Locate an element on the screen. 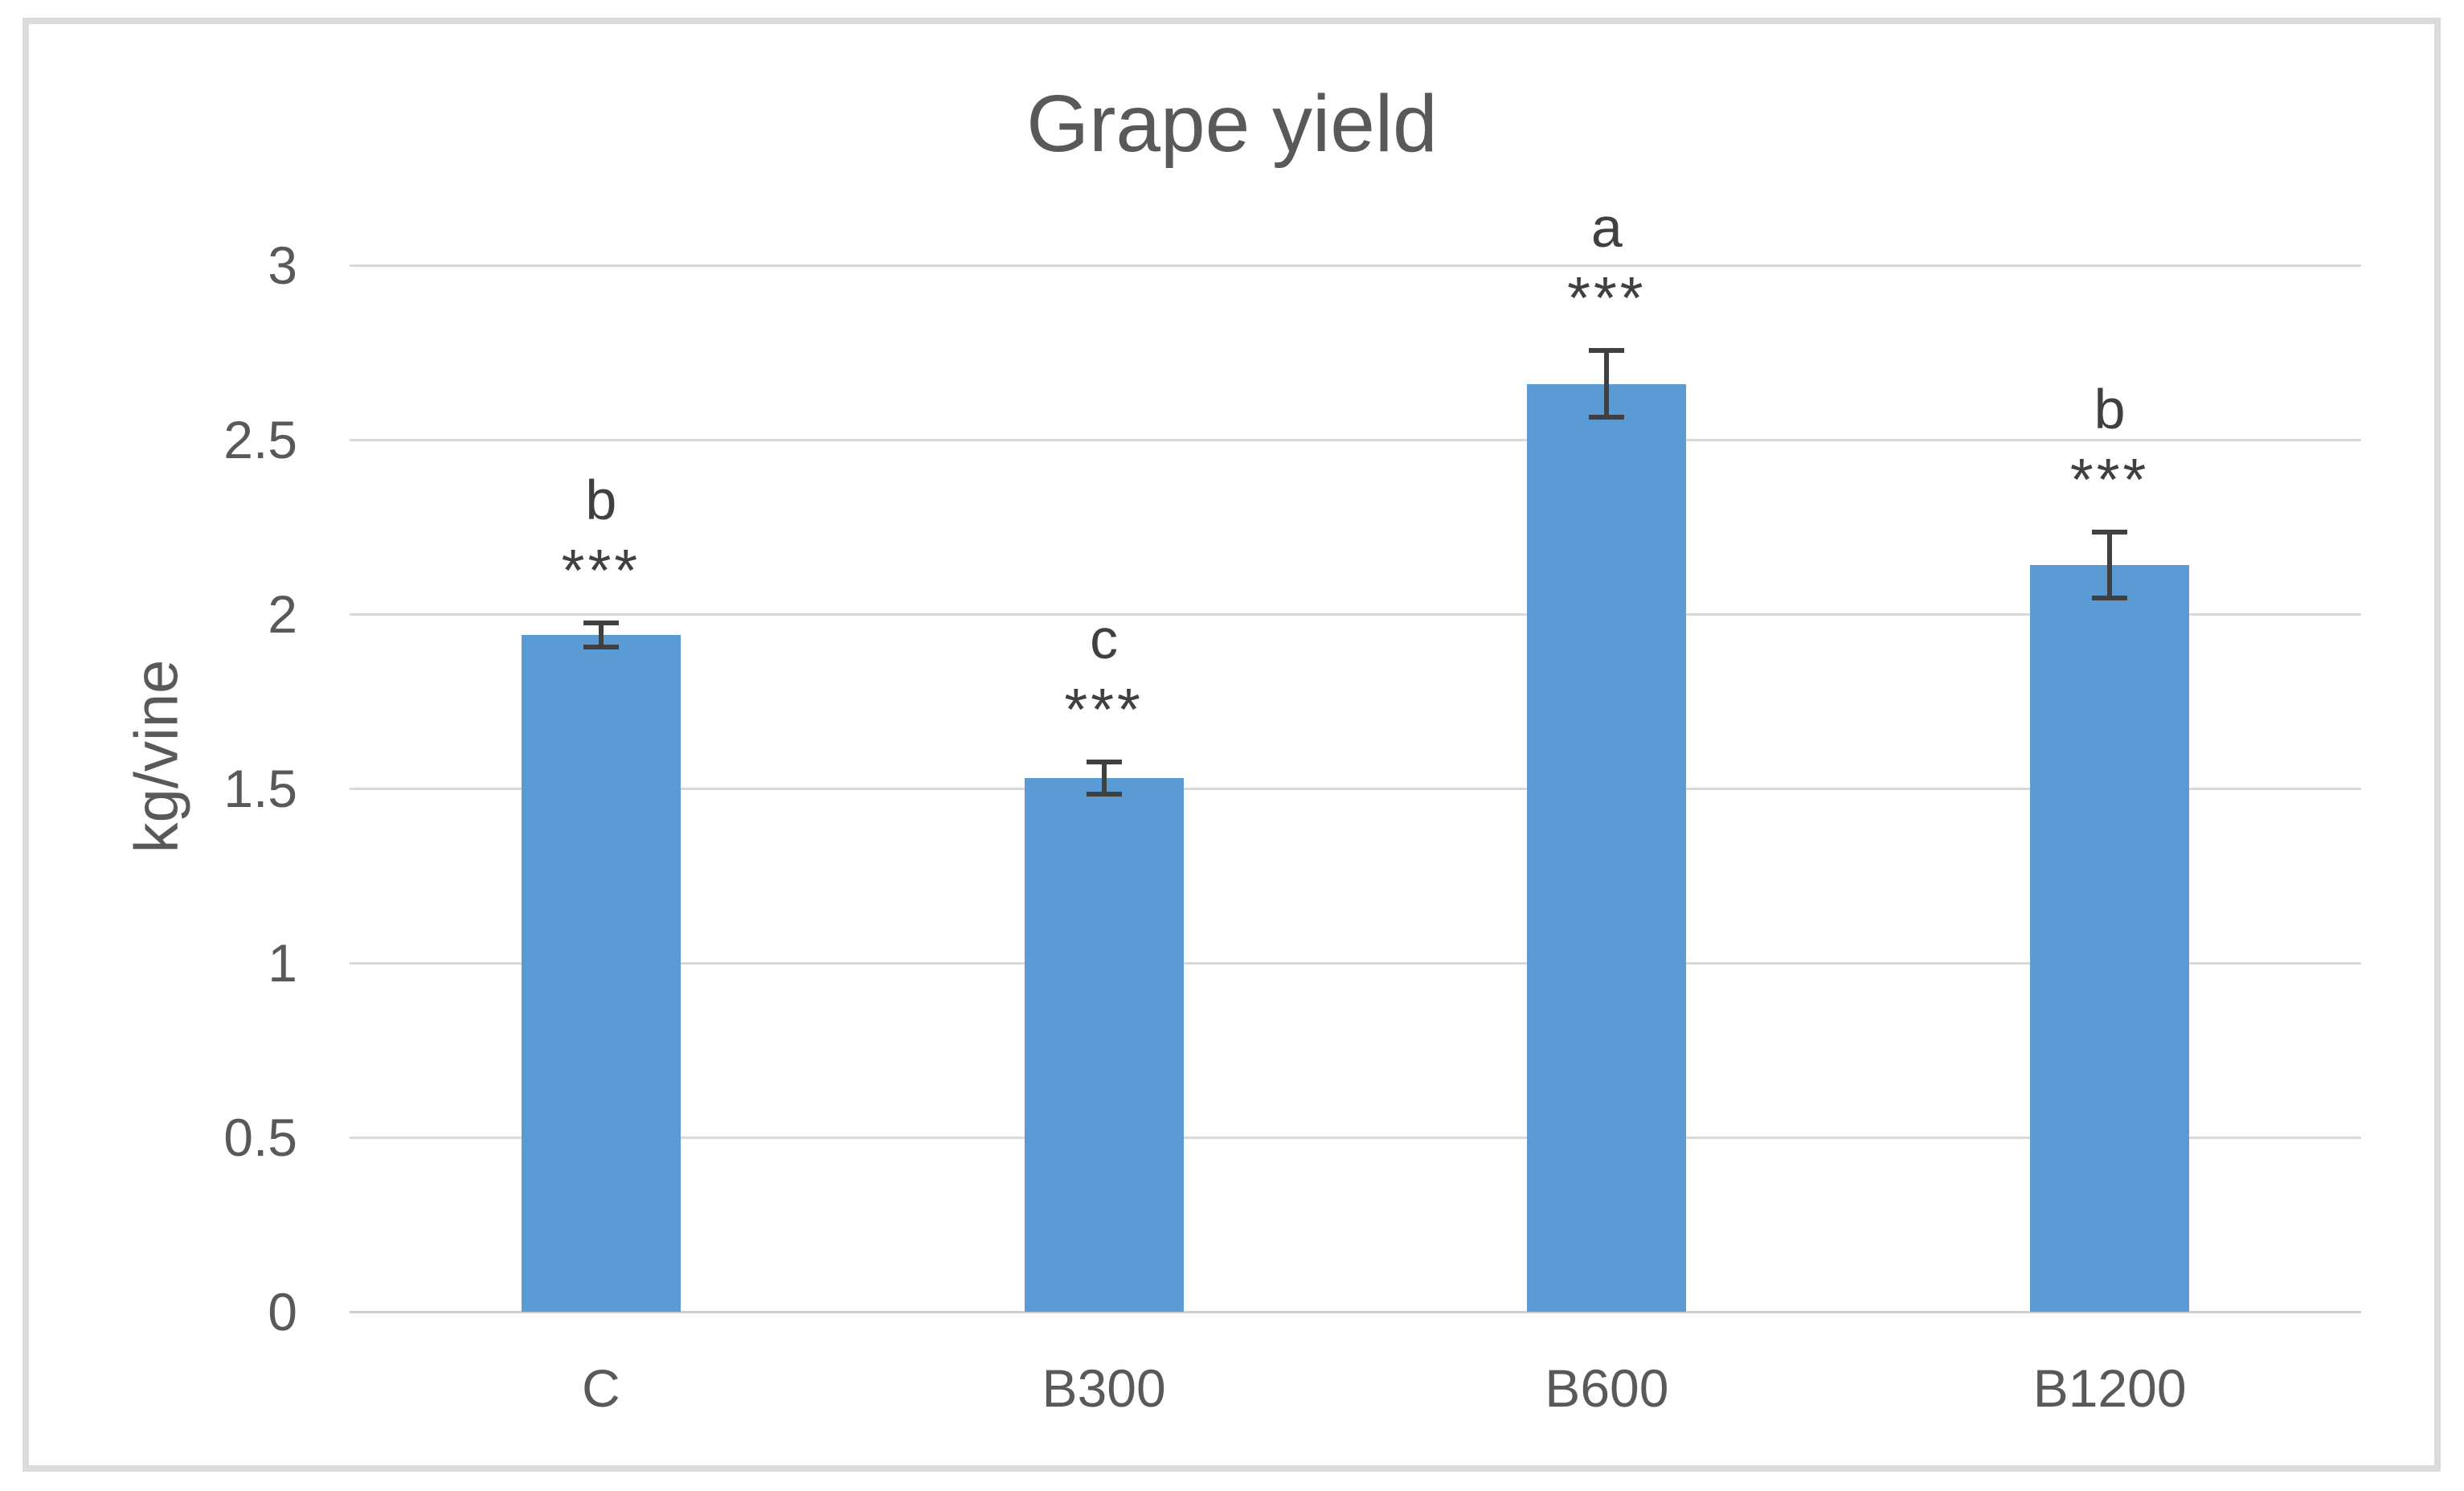  y-tick-label-1: 1 is located at coordinates (282, 963).